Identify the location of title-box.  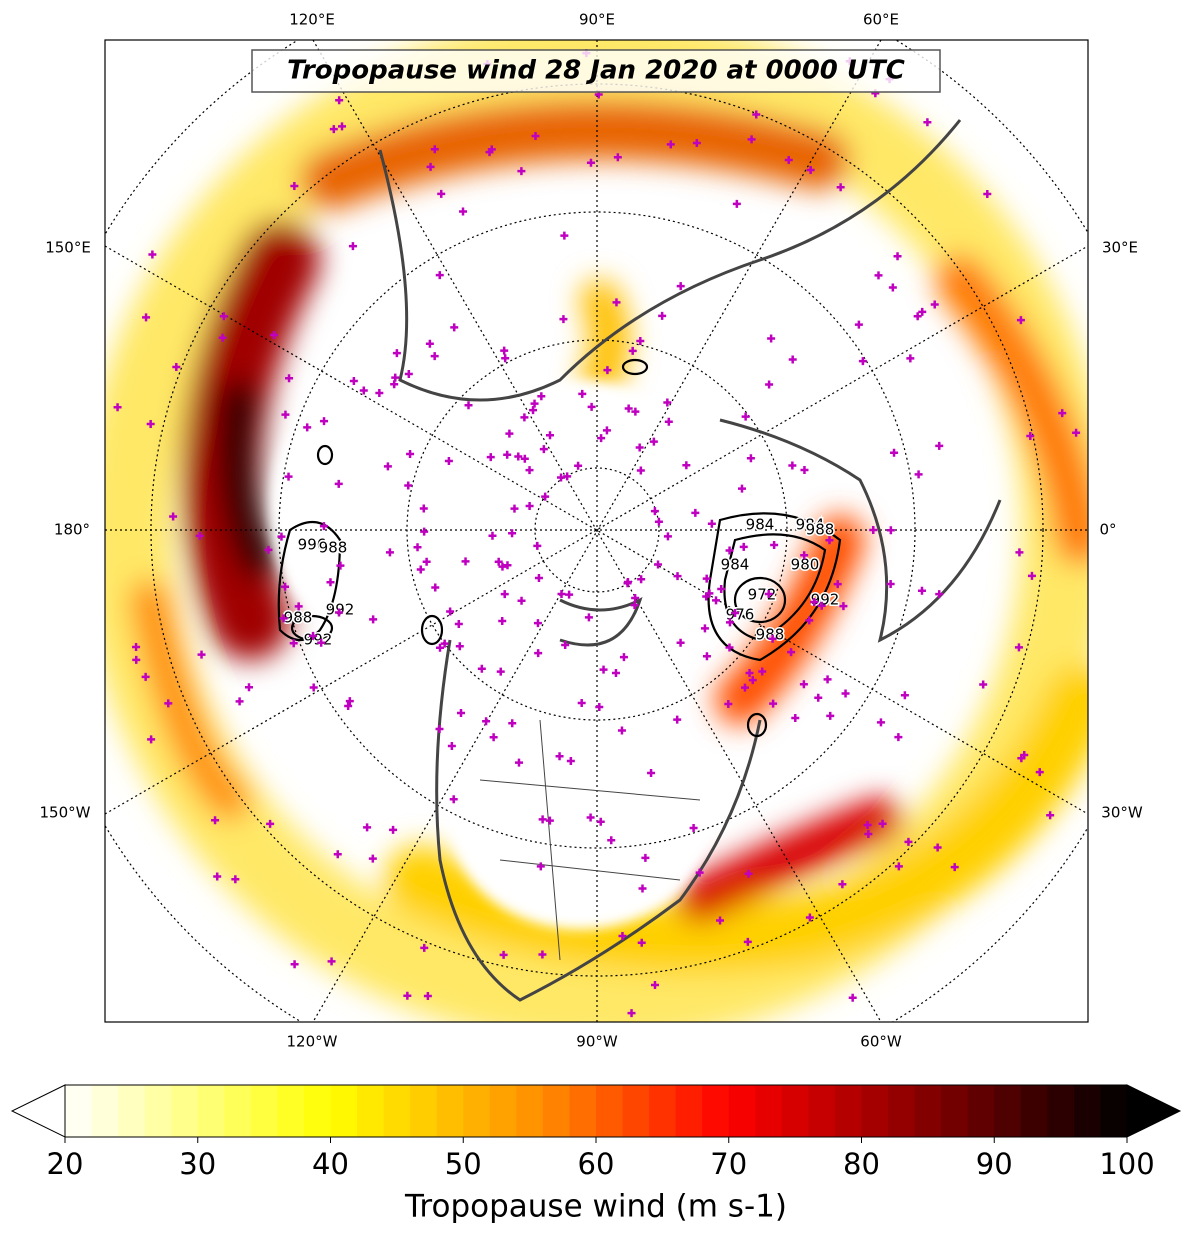
(596, 71).